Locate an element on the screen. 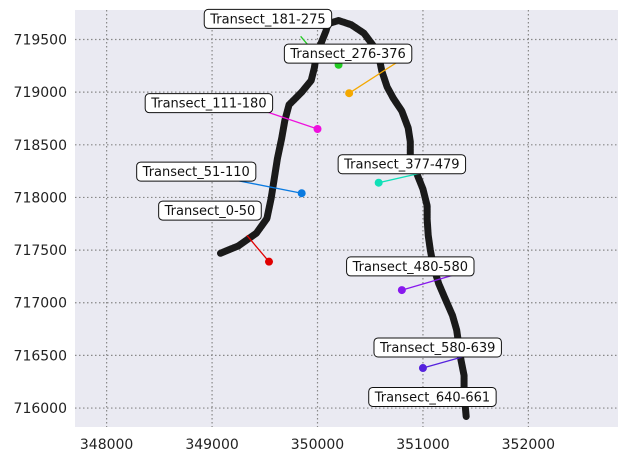  y-tick-label: 717000 is located at coordinates (40, 304).